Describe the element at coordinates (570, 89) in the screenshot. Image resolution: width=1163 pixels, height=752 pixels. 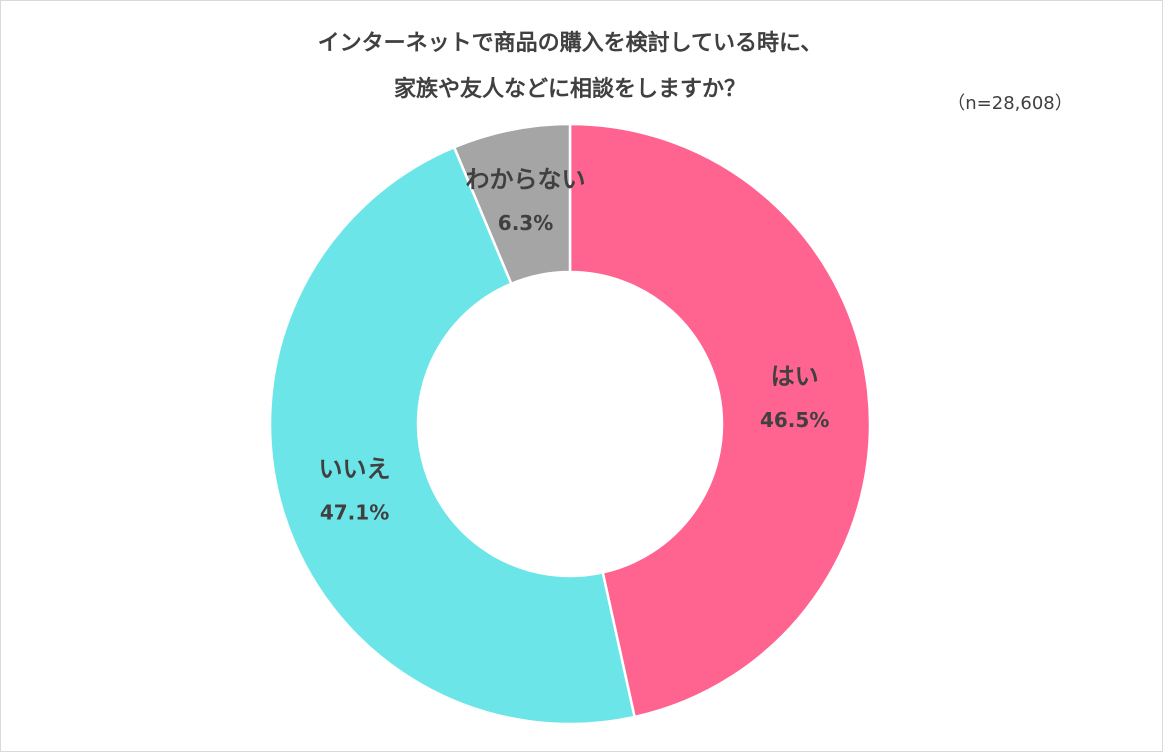
I see `chart-title: 家族や友人などに相談をしますか？` at that location.